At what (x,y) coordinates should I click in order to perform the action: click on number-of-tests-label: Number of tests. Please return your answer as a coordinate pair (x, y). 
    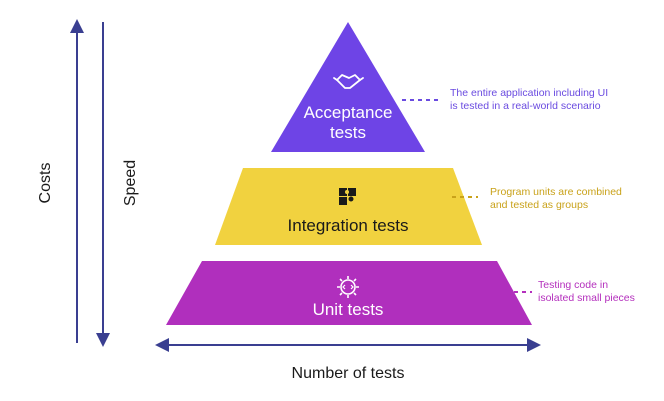
    Looking at the image, I should click on (348, 373).